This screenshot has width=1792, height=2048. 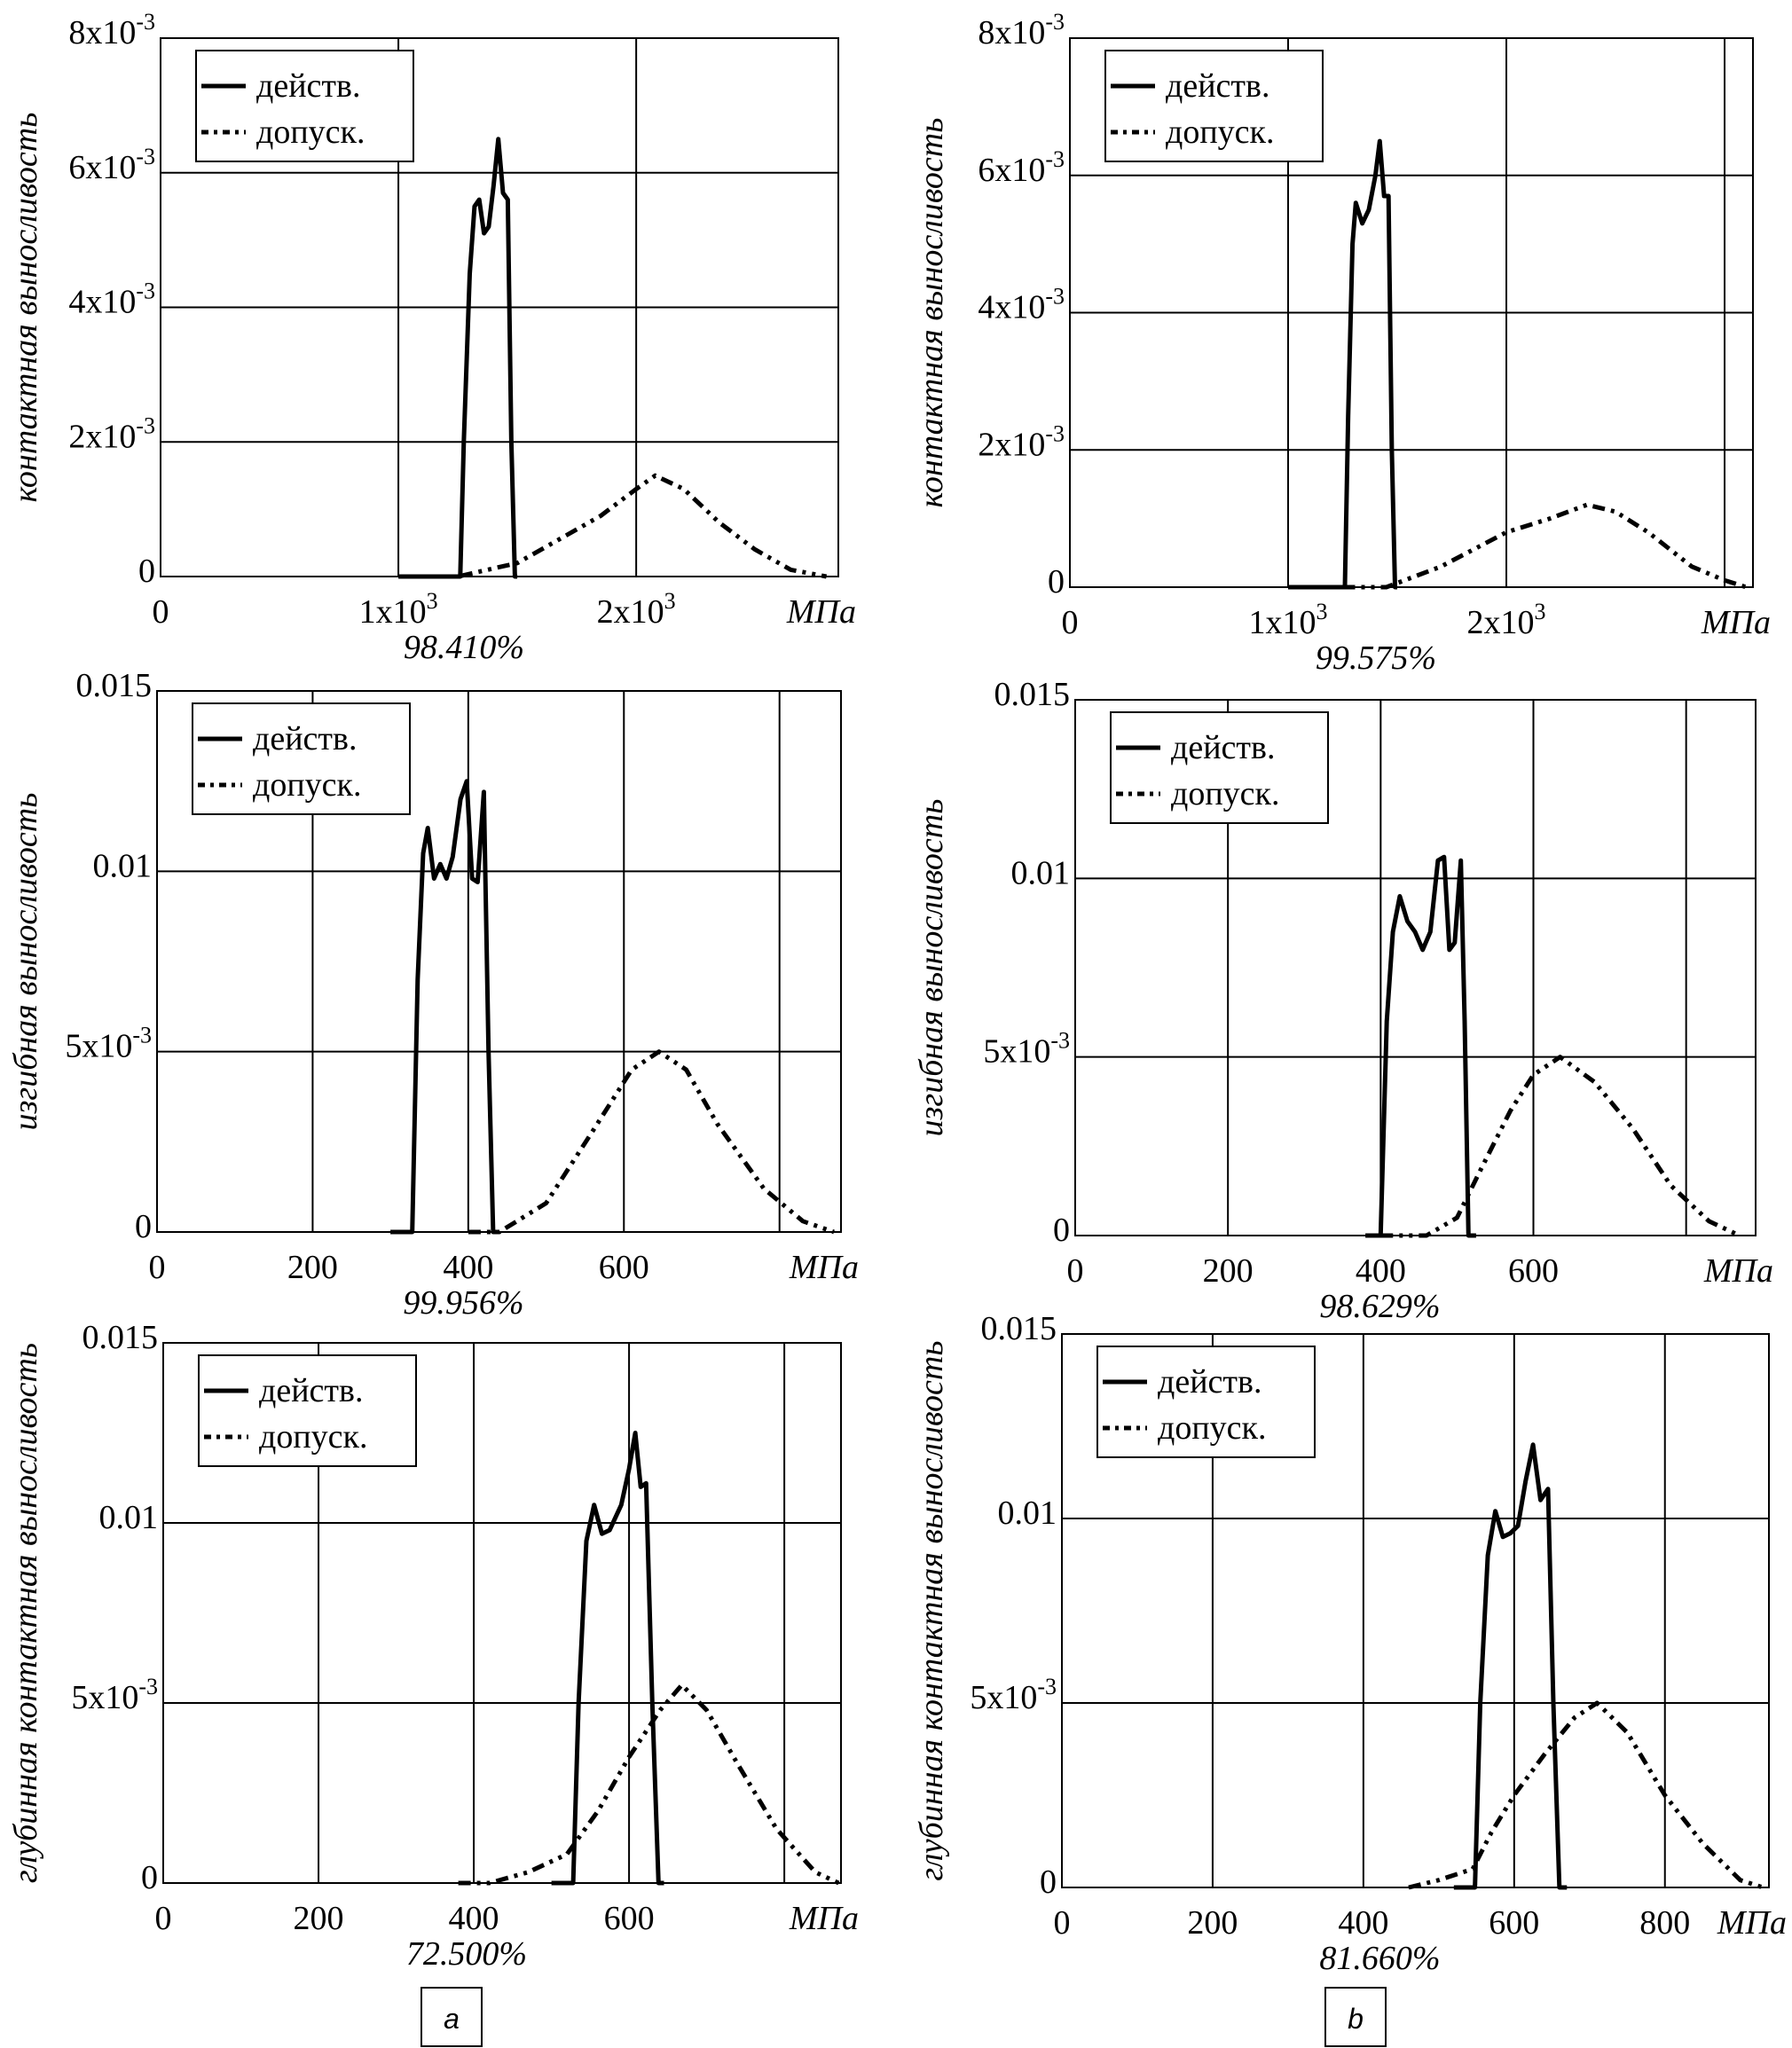 I want to click on percent-label: 99.575%, so click(x=1376, y=658).